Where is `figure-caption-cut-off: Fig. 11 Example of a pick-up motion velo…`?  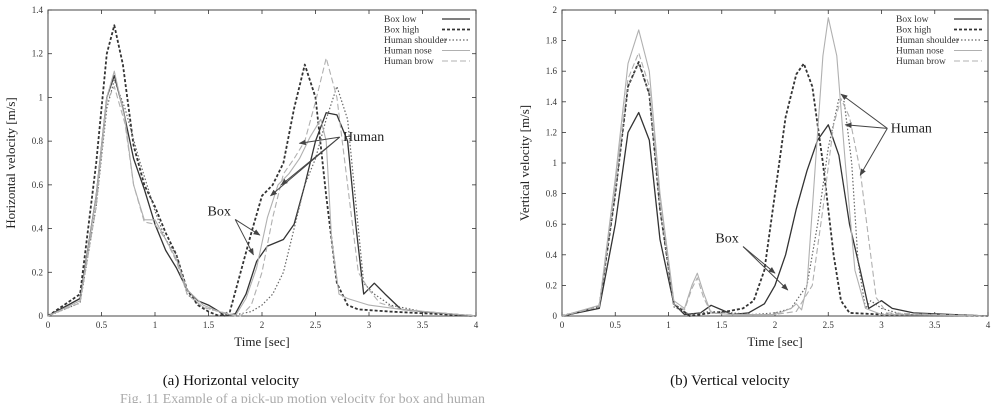 figure-caption-cut-off: Fig. 11 Example of a pick-up motion velo… is located at coordinates (302, 397).